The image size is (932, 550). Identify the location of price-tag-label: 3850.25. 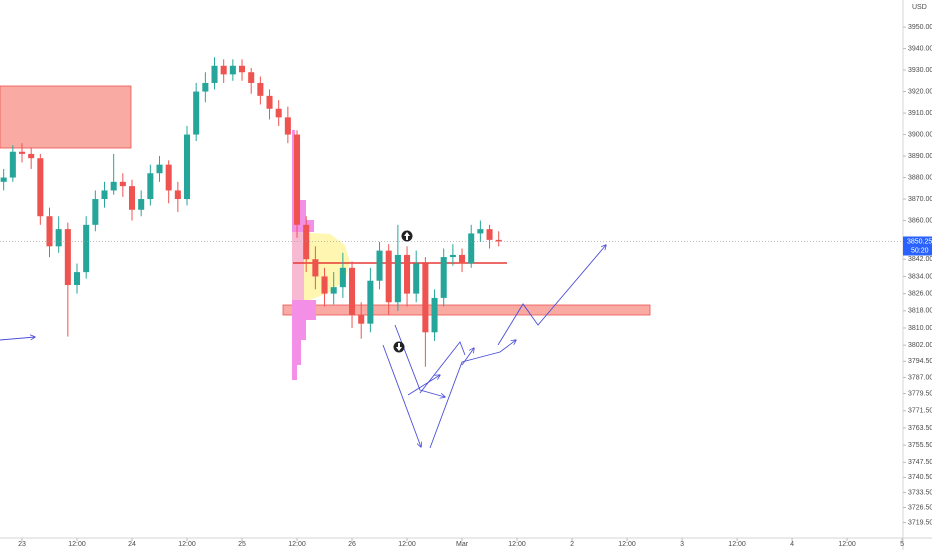
(919, 241).